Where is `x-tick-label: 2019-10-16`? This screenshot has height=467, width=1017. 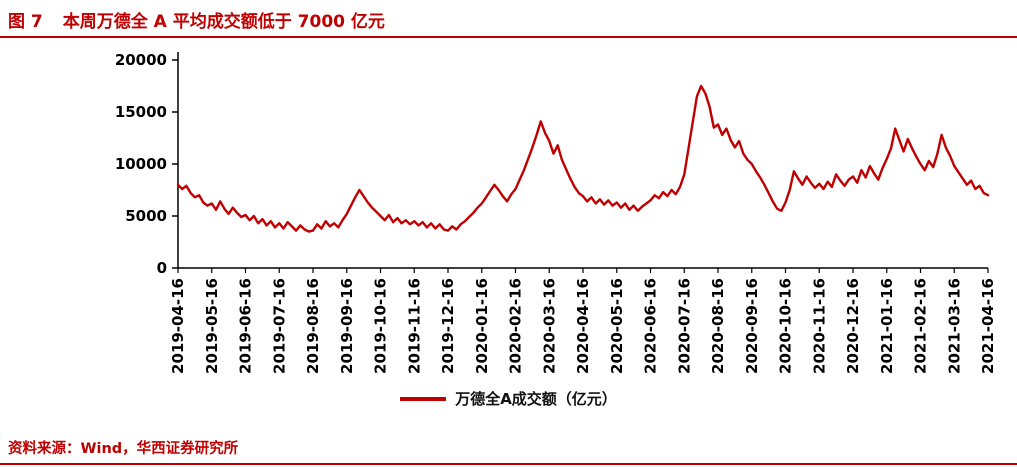
x-tick-label: 2019-10-16 is located at coordinates (381, 326).